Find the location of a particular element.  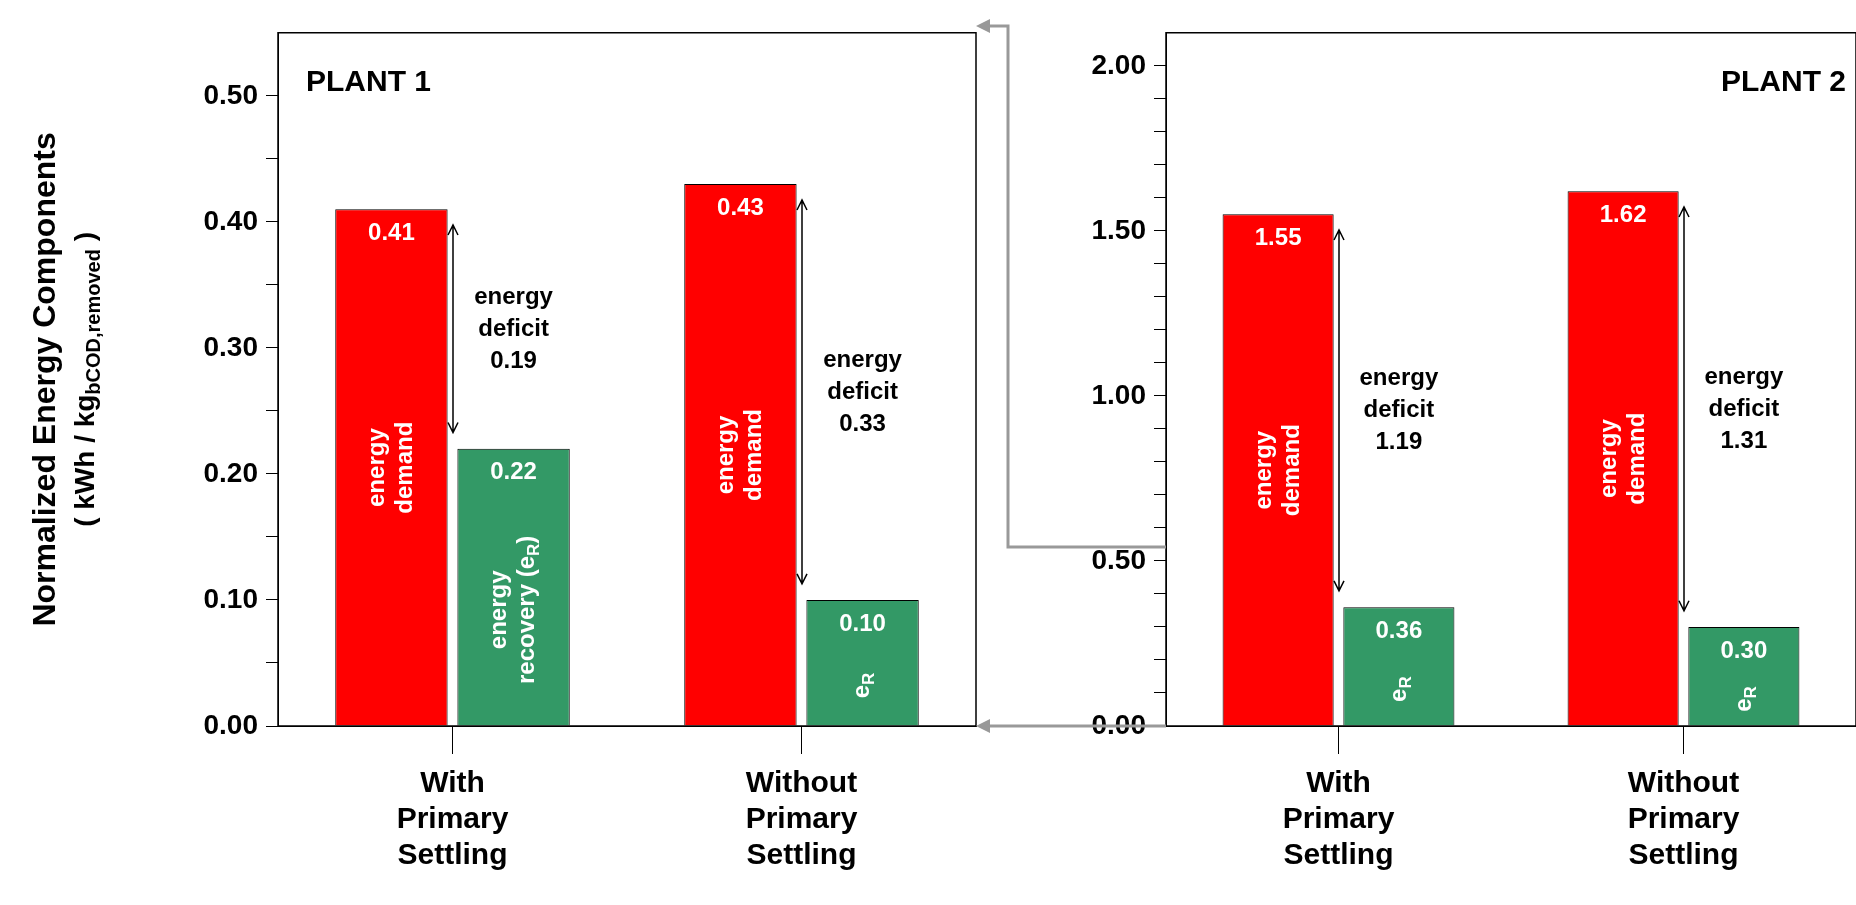

data-label: 0.30 is located at coordinates (1744, 649).